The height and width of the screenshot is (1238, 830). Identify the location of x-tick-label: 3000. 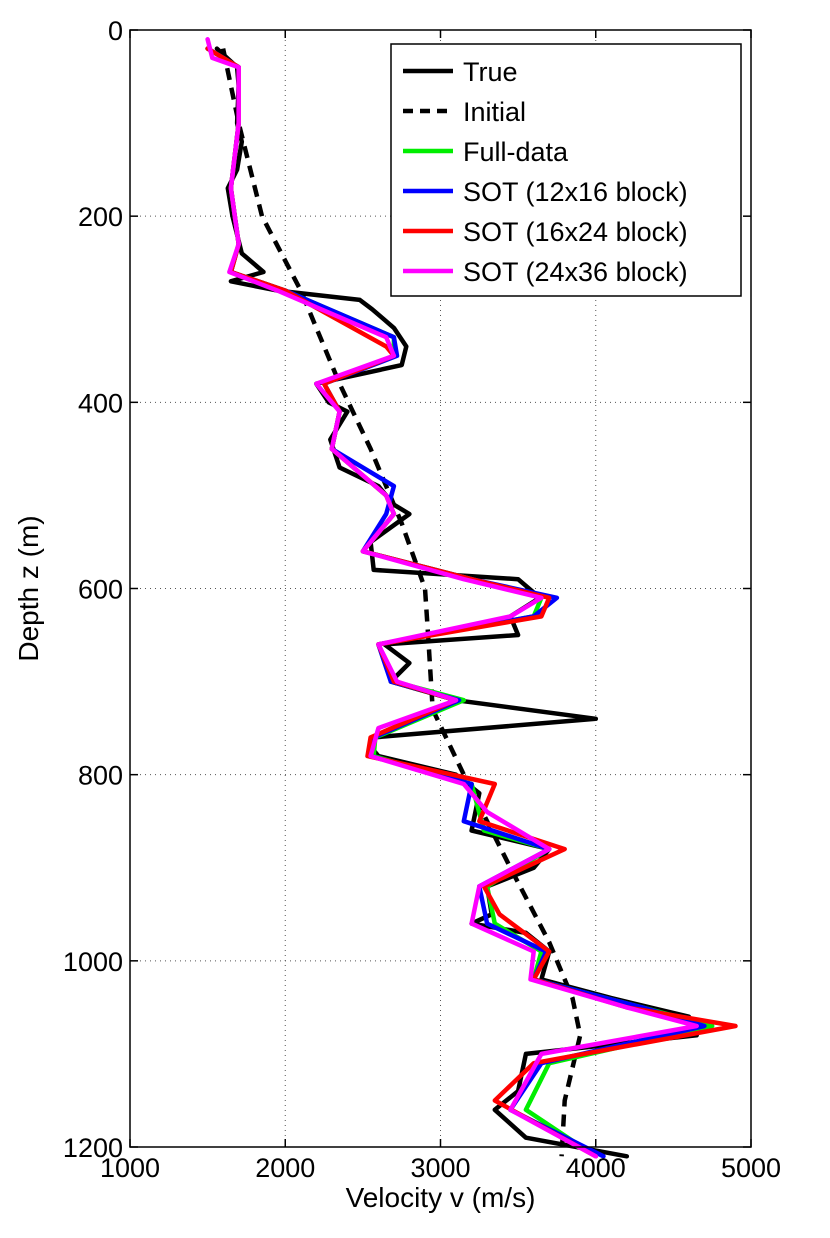
(440, 1168).